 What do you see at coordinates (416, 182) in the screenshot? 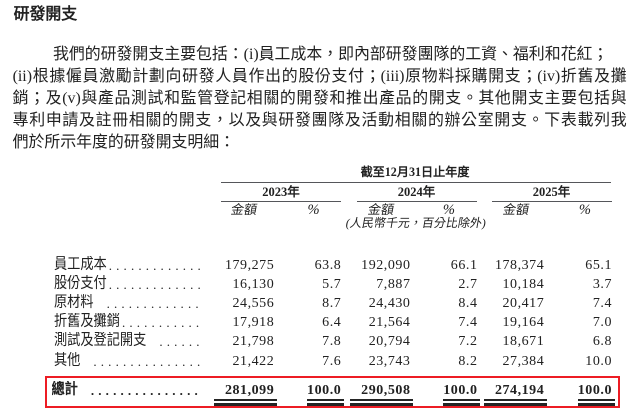
I see `header-top-rule` at bounding box center [416, 182].